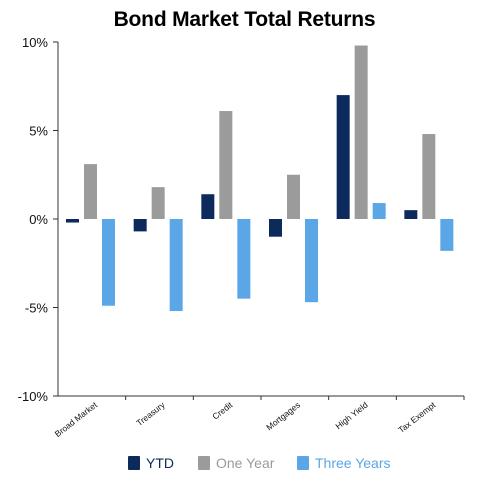  I want to click on y-tick-label: 0%, so click(38, 219).